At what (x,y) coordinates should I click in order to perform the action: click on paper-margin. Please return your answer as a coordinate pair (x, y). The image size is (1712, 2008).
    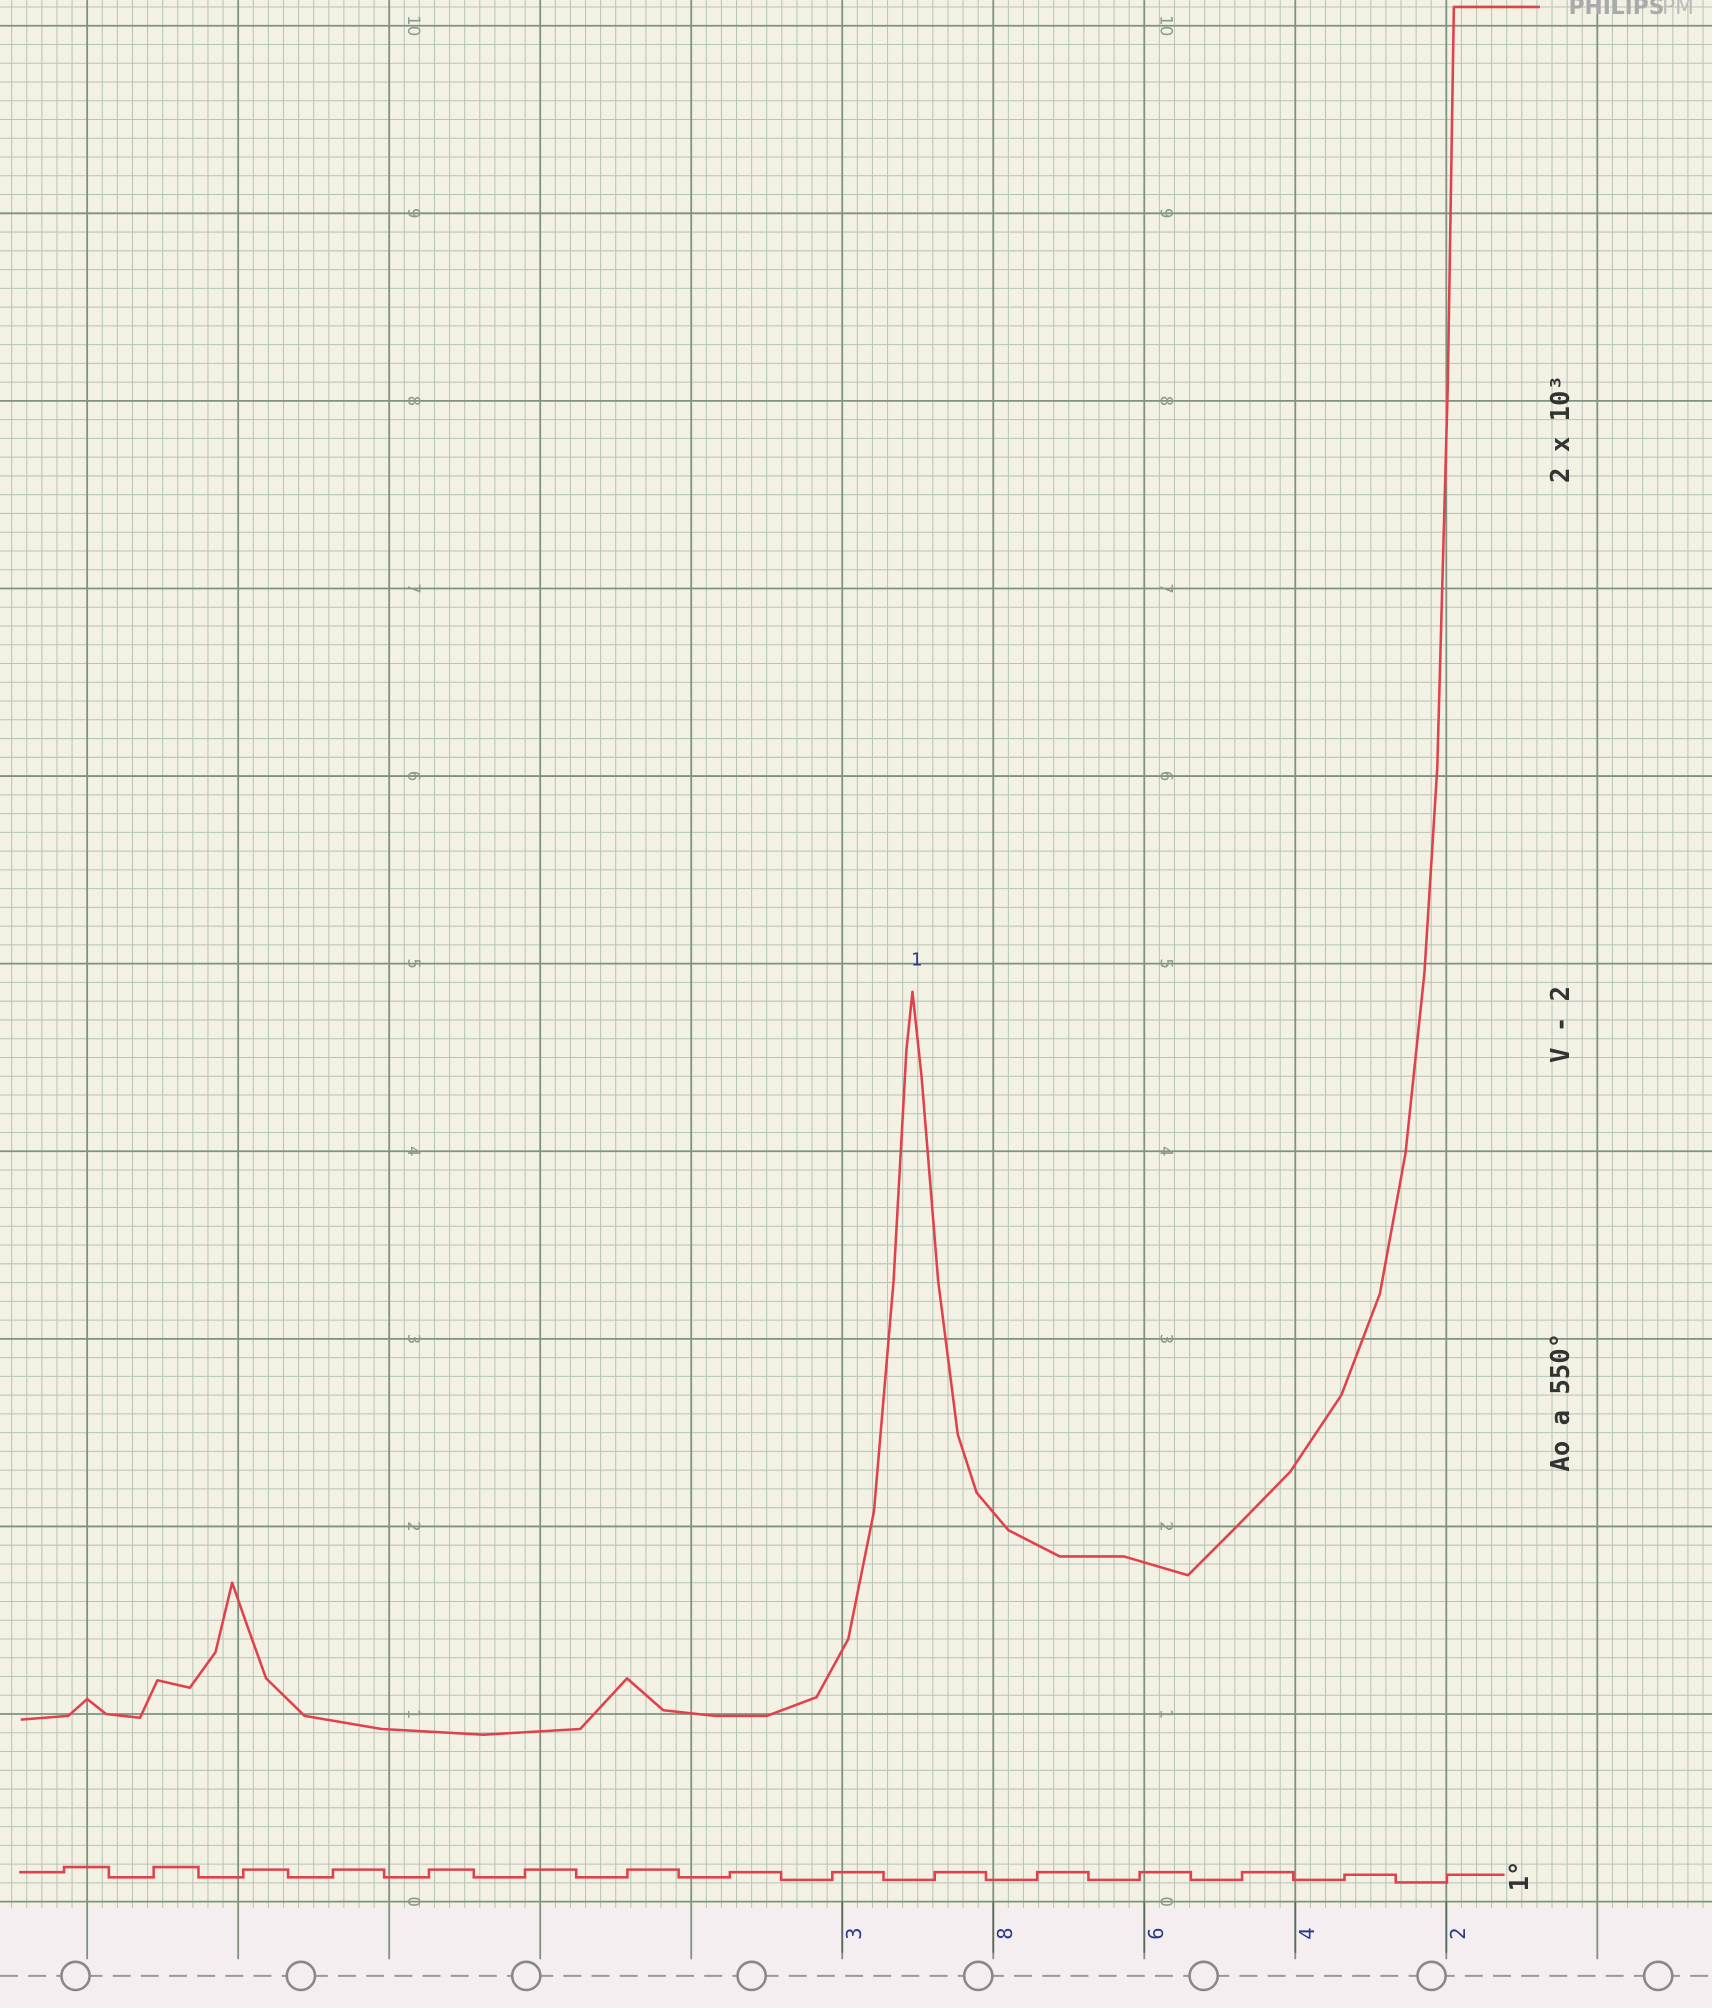
    Looking at the image, I should click on (856, 1958).